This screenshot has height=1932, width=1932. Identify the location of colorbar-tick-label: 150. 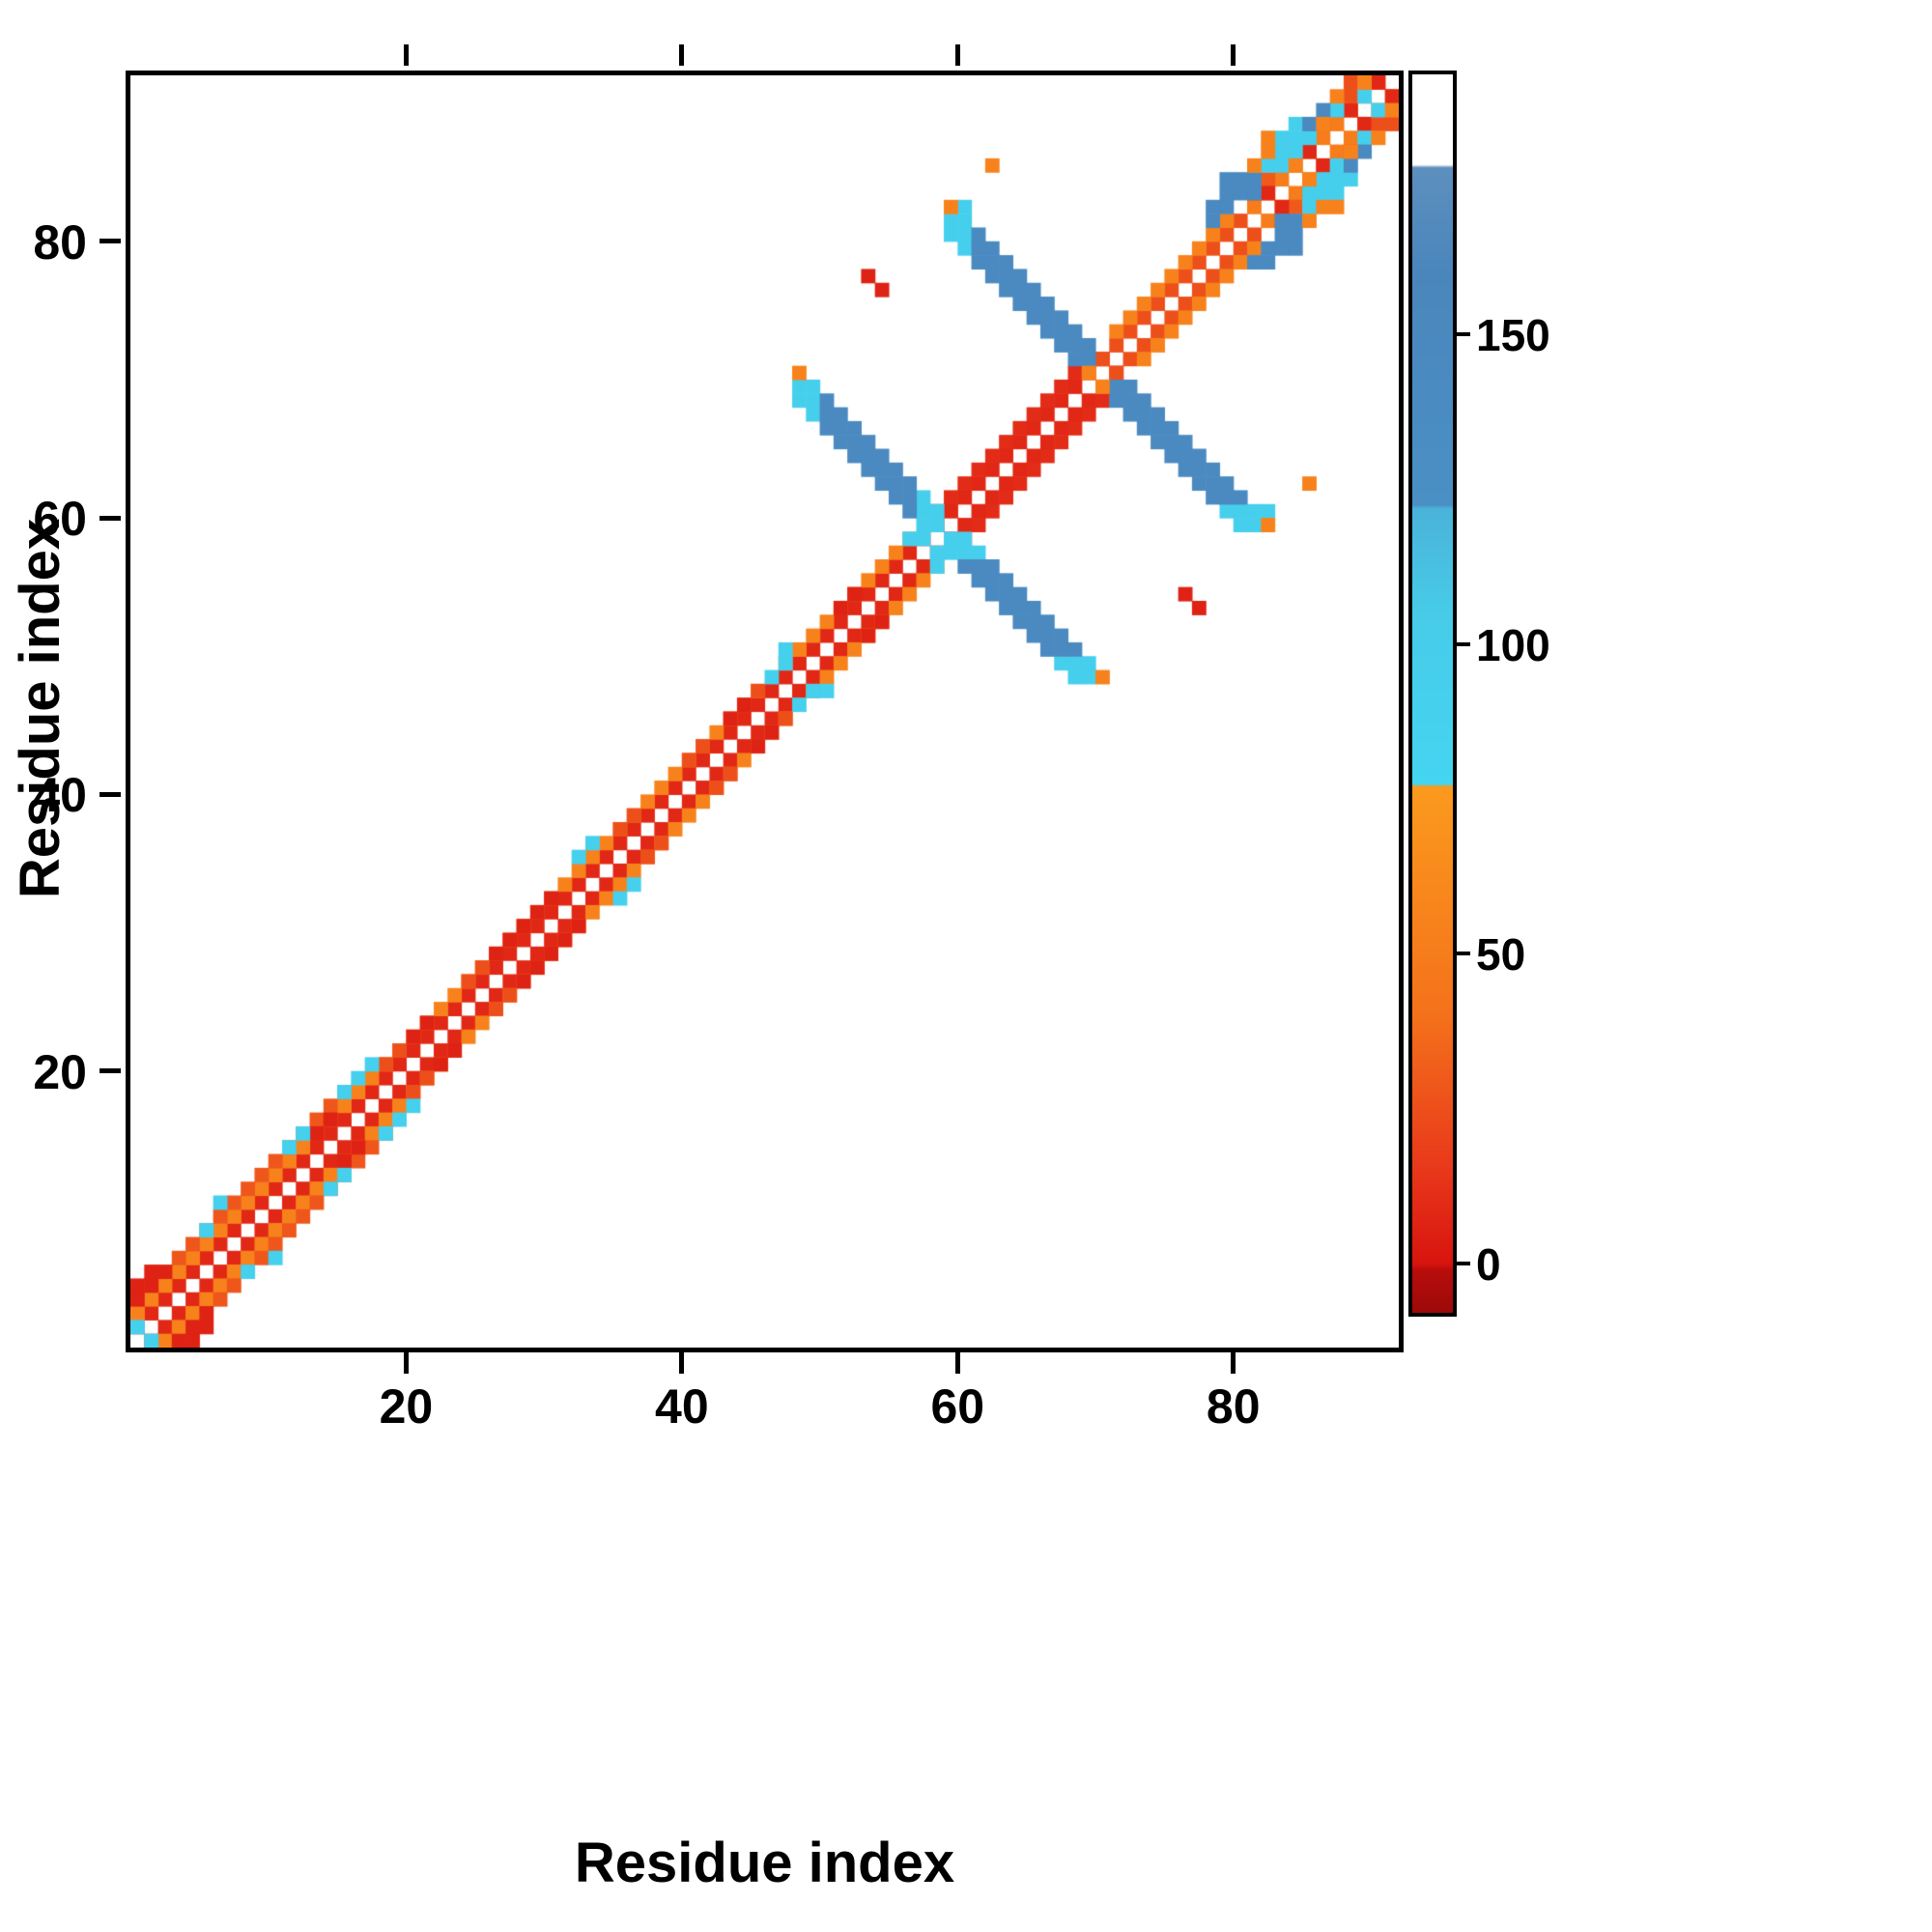
(1513, 335).